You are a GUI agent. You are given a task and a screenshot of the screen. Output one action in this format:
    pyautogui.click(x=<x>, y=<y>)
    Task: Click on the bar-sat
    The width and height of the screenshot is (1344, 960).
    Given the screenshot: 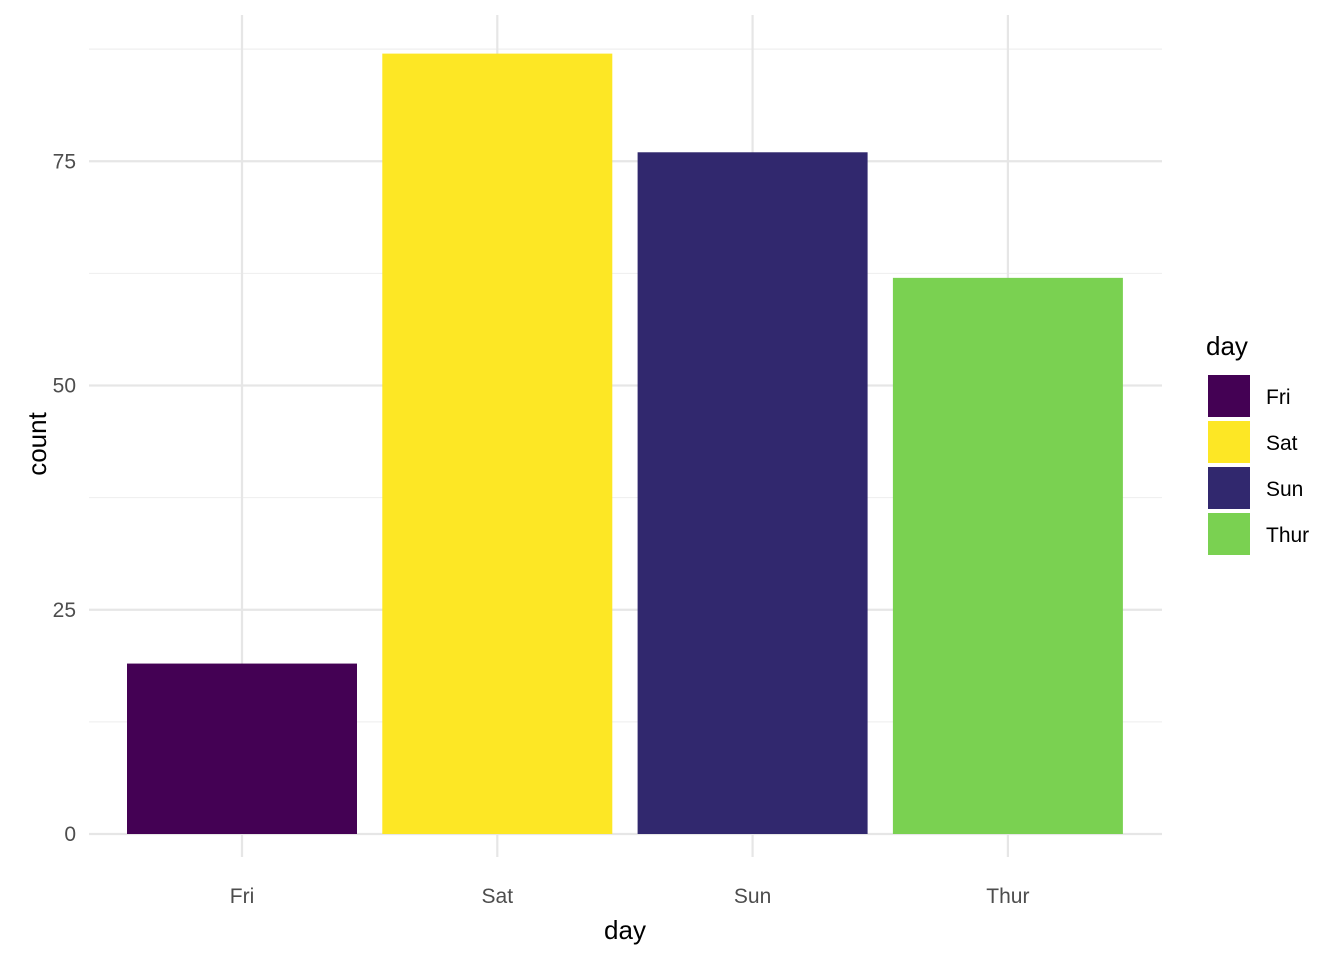 What is the action you would take?
    pyautogui.click(x=497, y=444)
    